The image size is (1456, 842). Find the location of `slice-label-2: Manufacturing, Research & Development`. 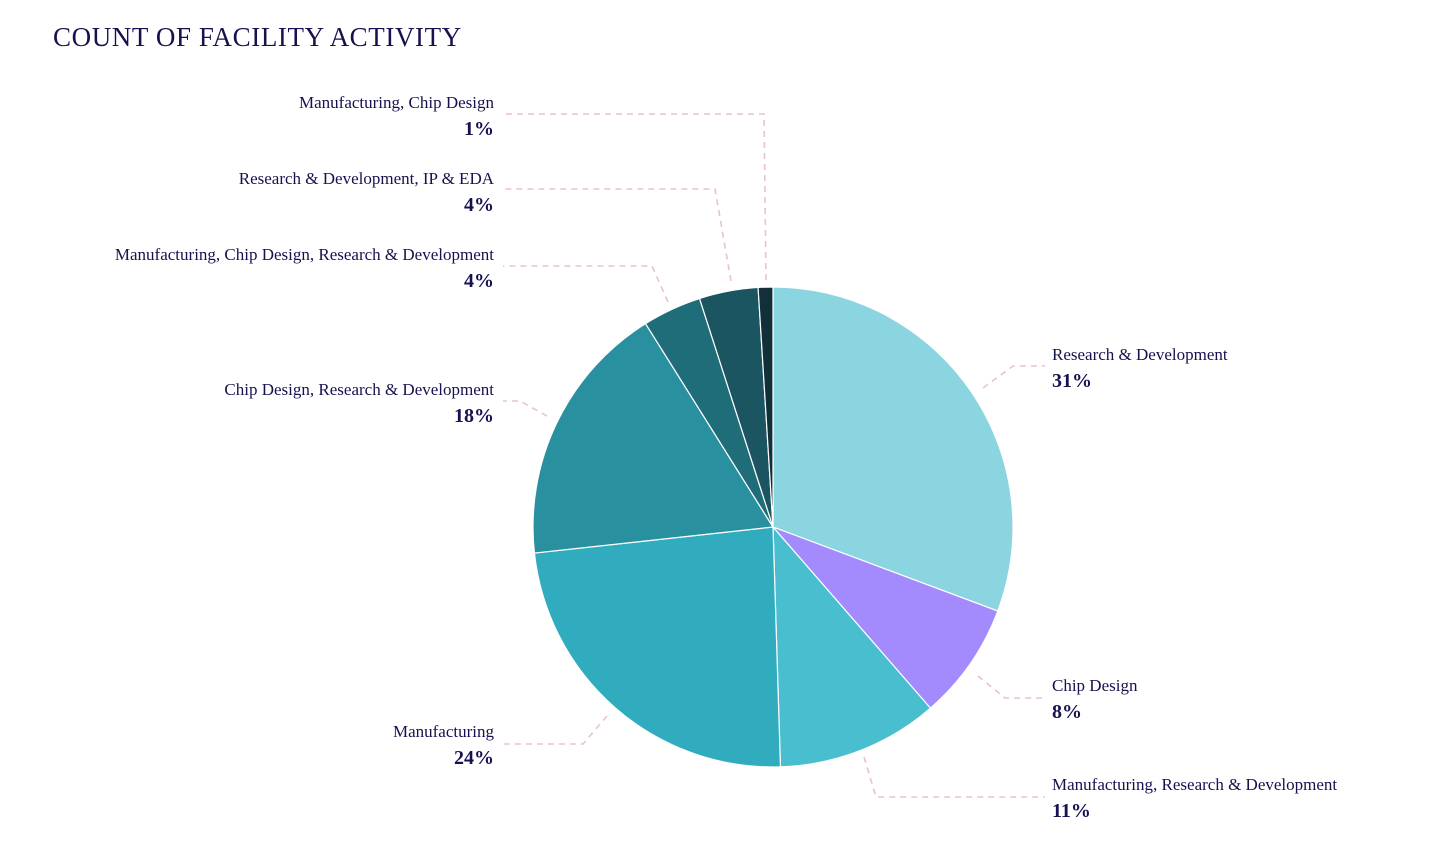

slice-label-2: Manufacturing, Research & Development is located at coordinates (1194, 784).